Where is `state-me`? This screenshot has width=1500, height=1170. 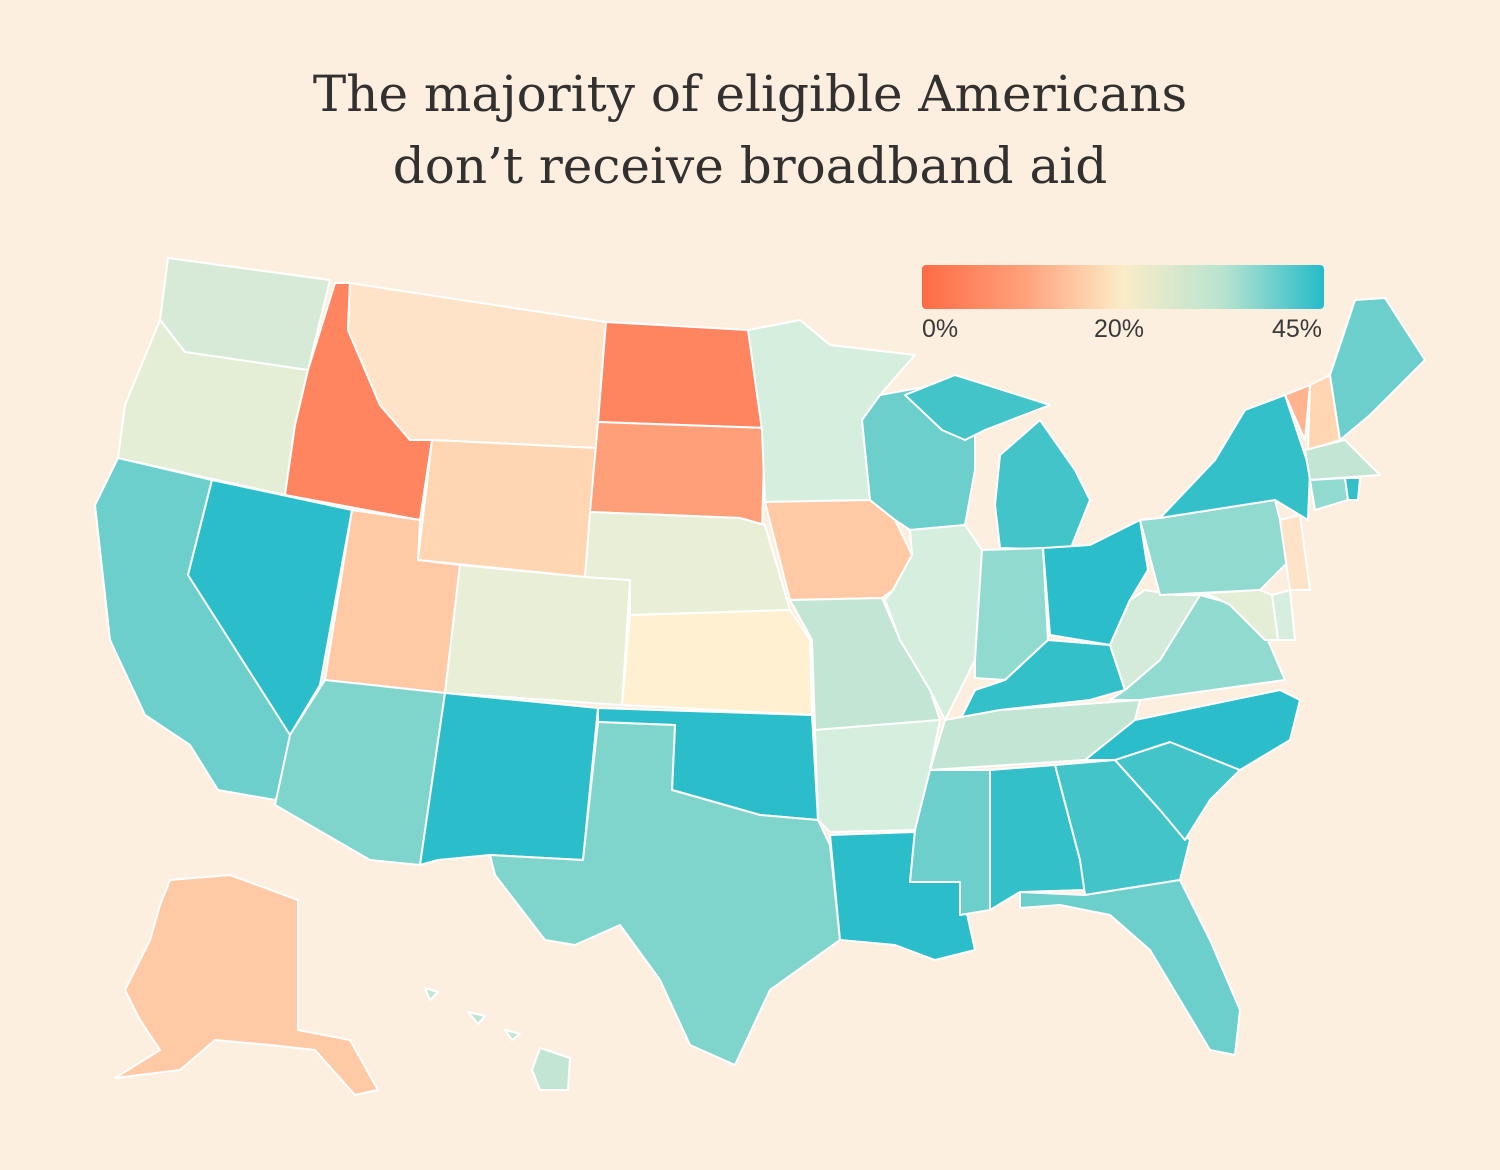 state-me is located at coordinates (1377, 369).